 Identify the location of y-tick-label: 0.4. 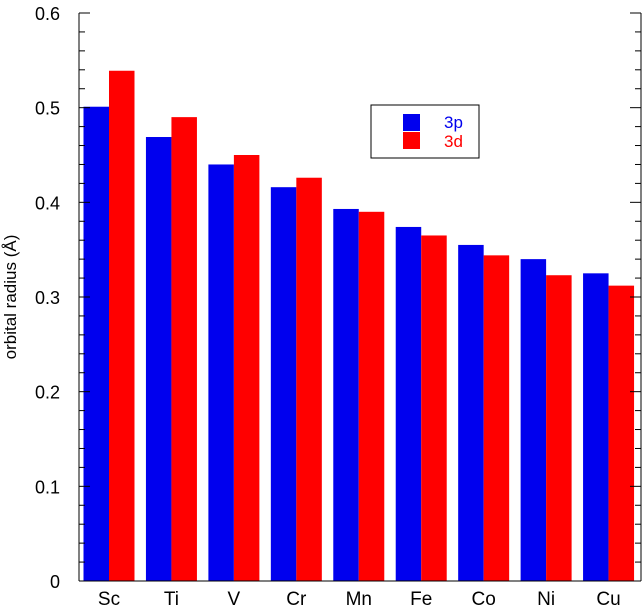
(47, 203).